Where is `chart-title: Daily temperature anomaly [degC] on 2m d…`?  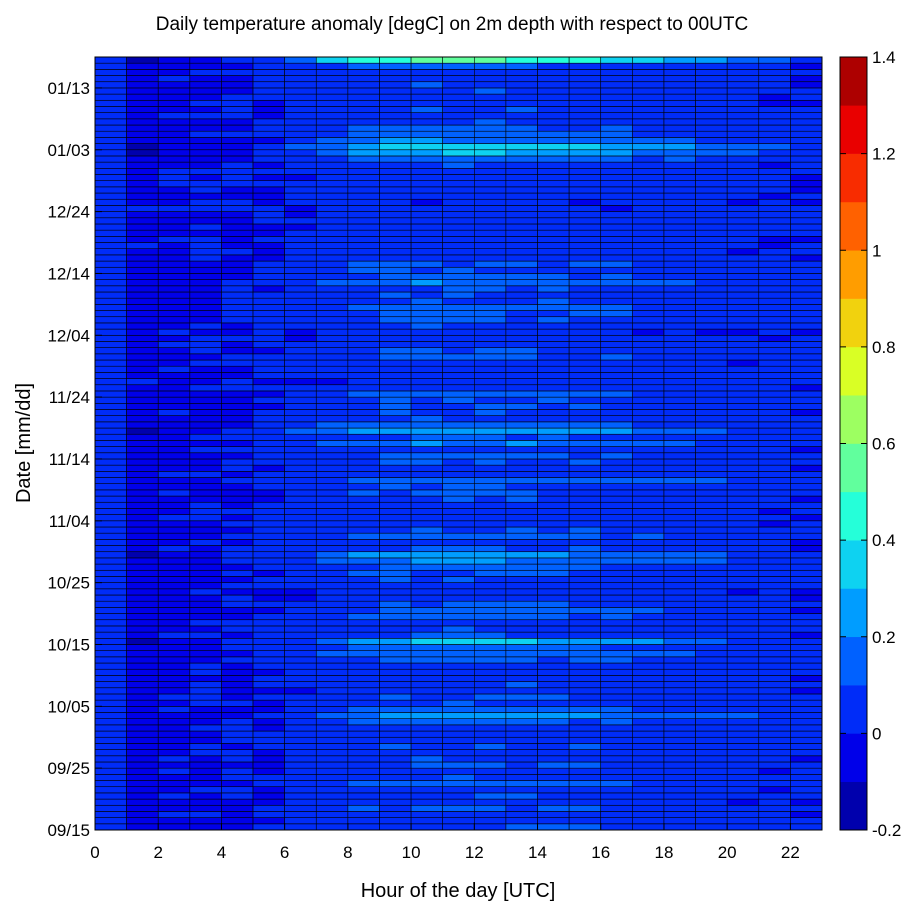
chart-title: Daily temperature anomaly [degC] on 2m d… is located at coordinates (452, 24).